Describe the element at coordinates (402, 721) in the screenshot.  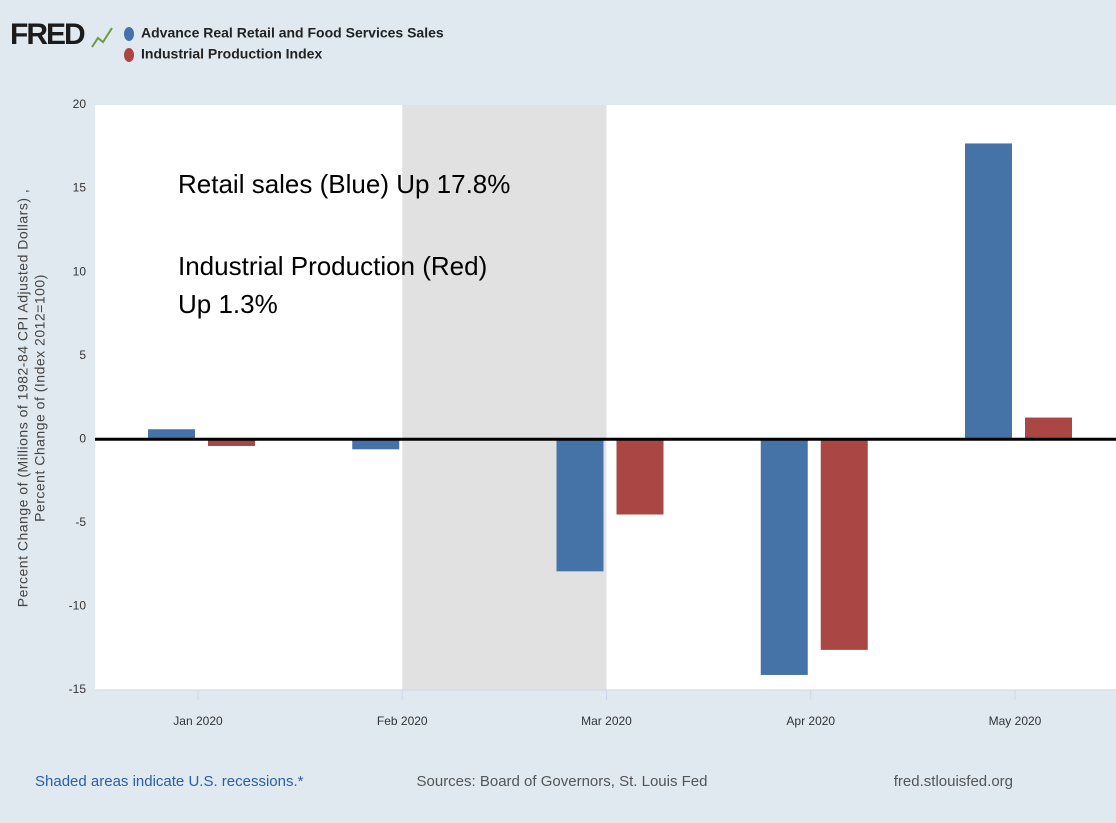
I see `x-tick-label: Feb 2020` at that location.